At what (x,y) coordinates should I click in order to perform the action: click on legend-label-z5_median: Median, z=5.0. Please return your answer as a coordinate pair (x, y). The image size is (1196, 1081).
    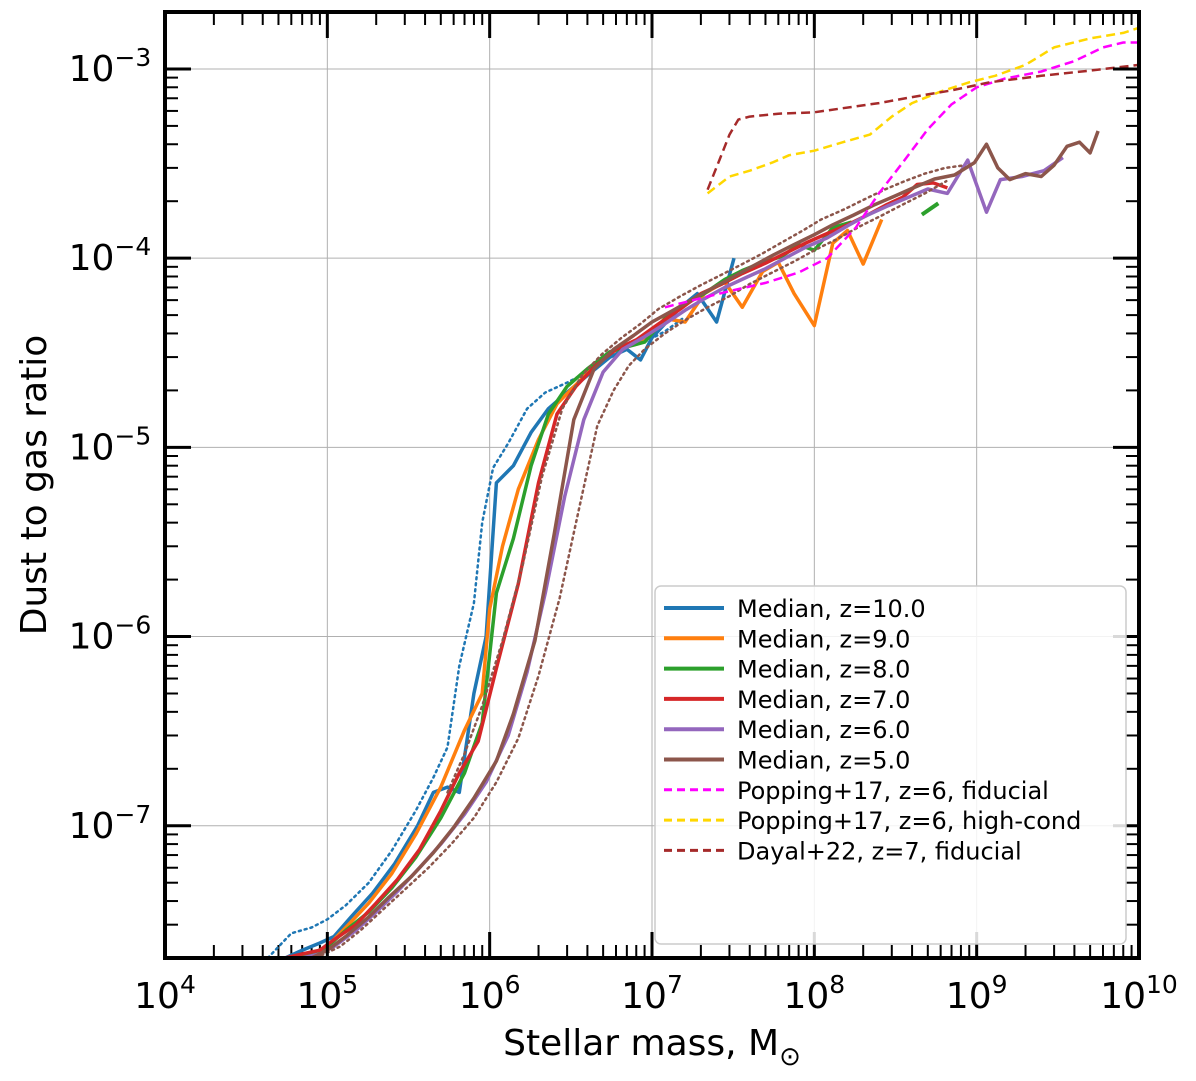
    Looking at the image, I should click on (823, 761).